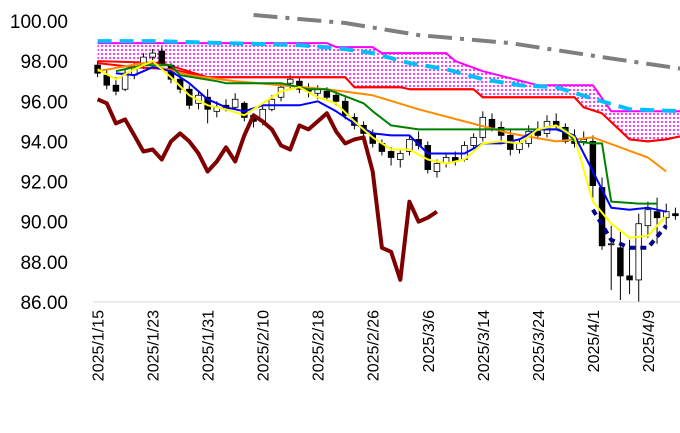 The image size is (680, 433). I want to click on x-tick-label: 2025/1/15, so click(99, 345).